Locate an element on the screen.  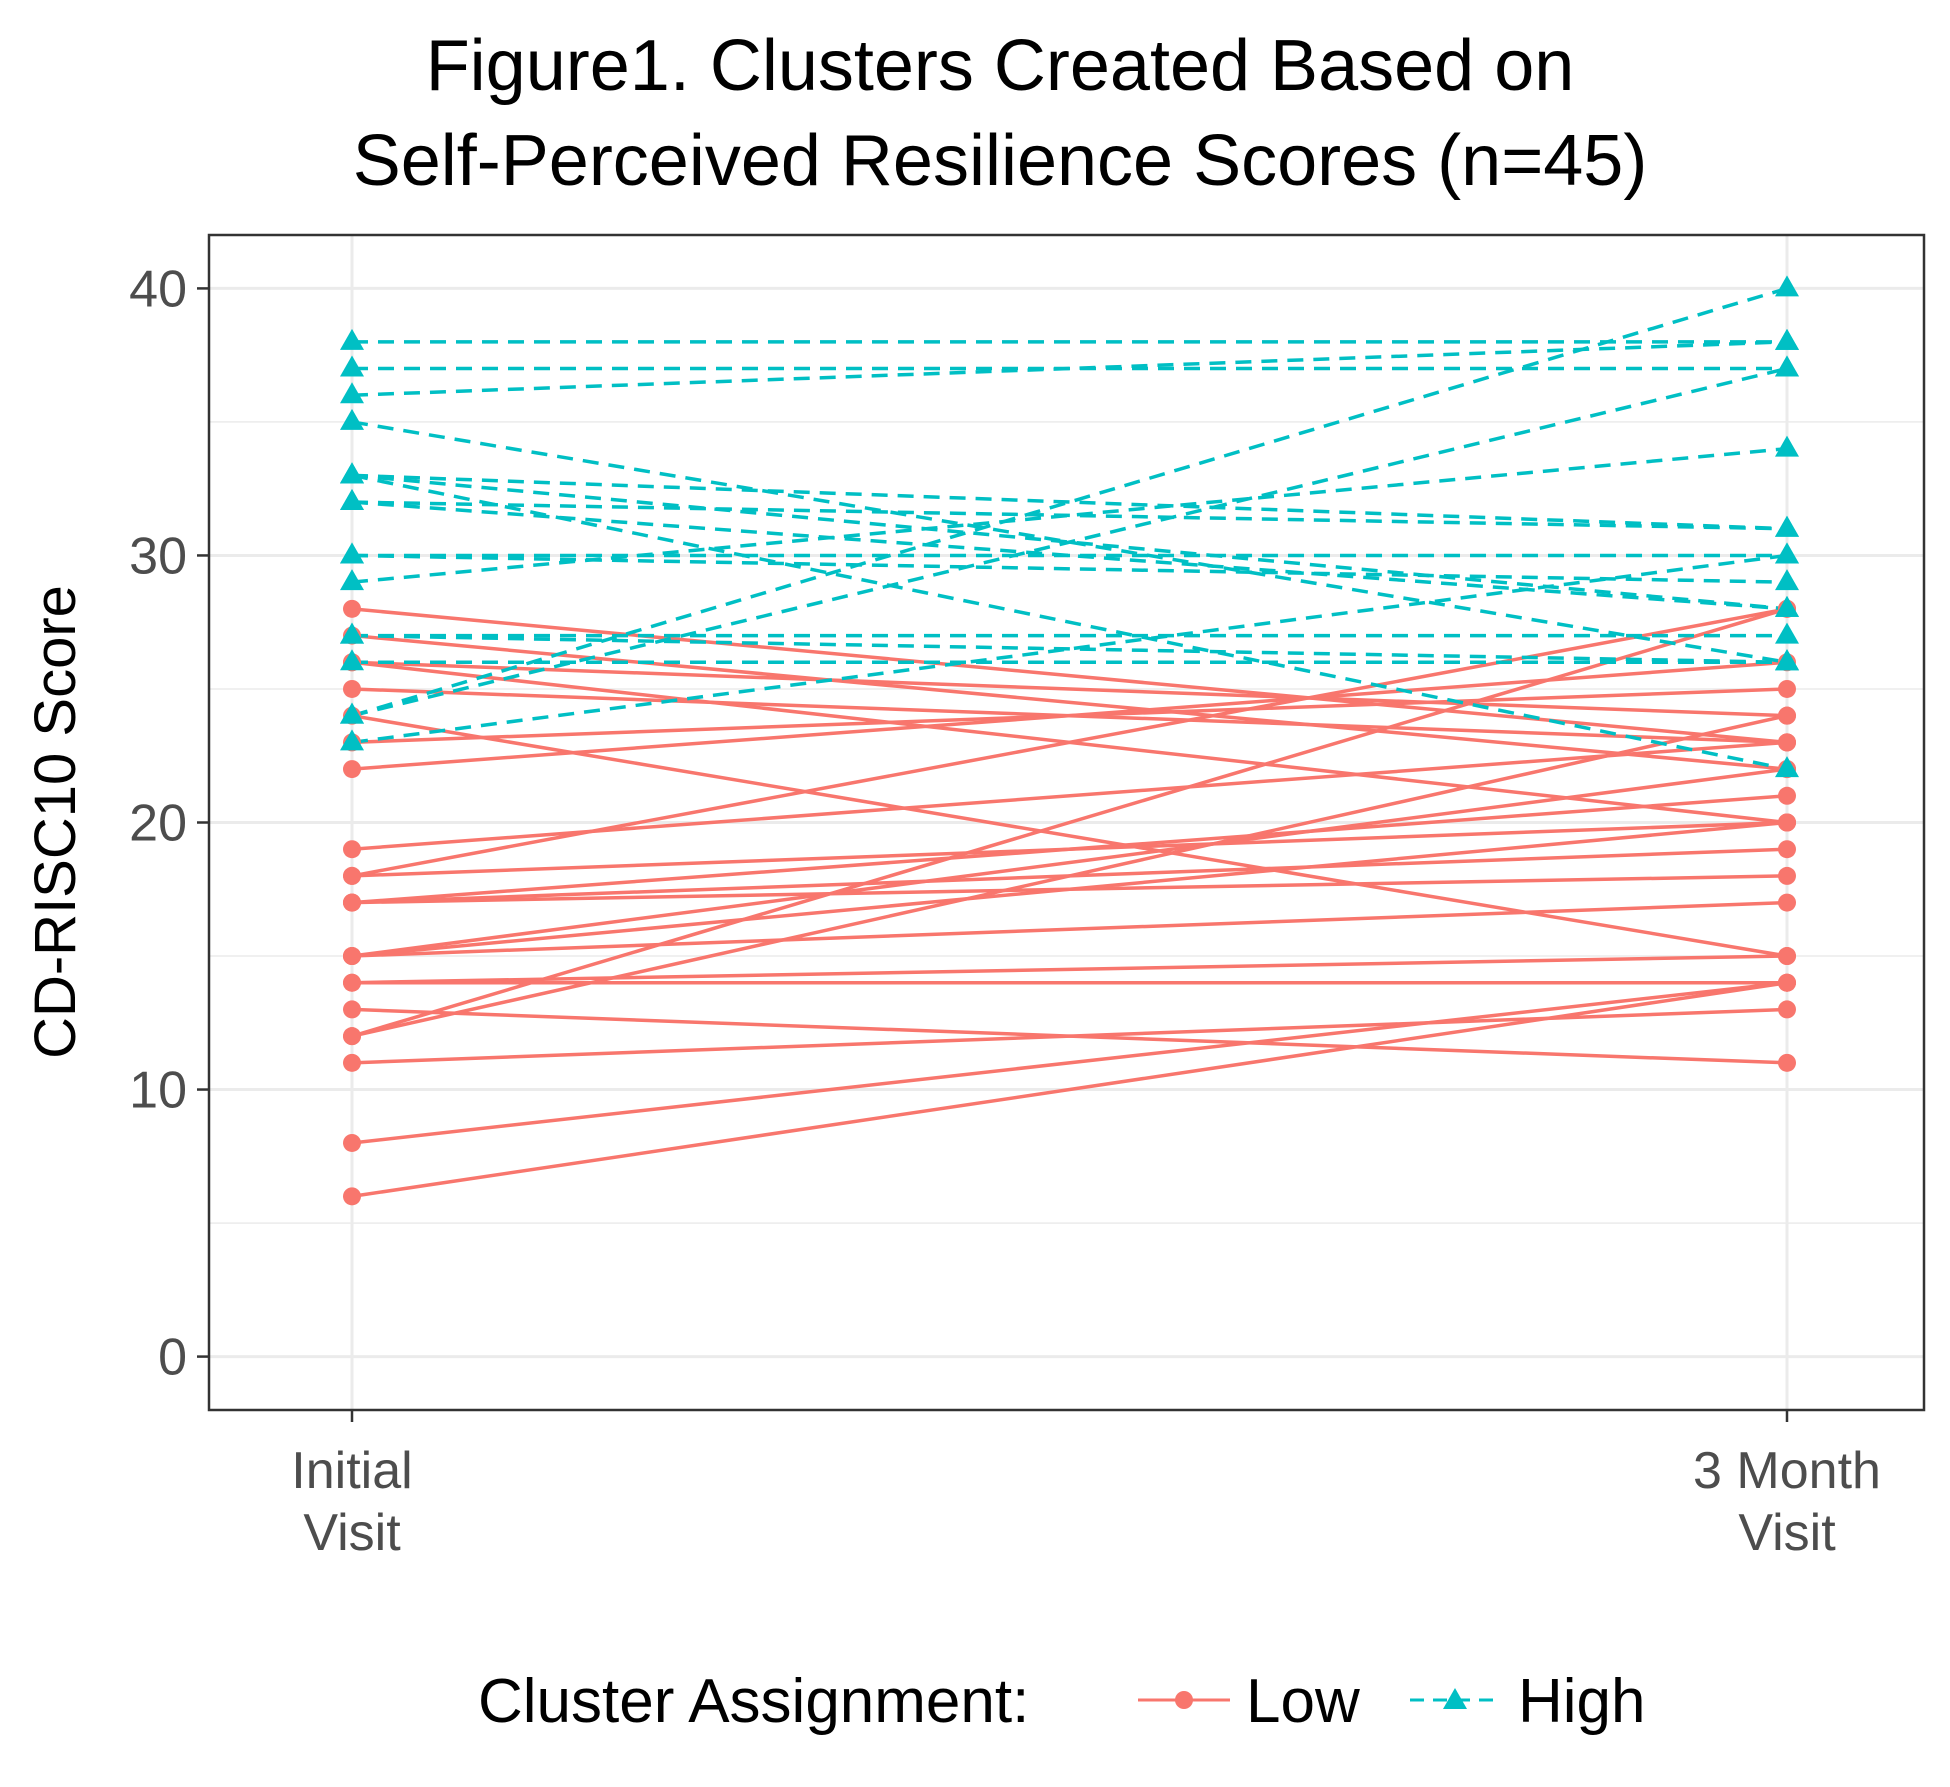
x-tick-label: Initial is located at coordinates (351, 1471).